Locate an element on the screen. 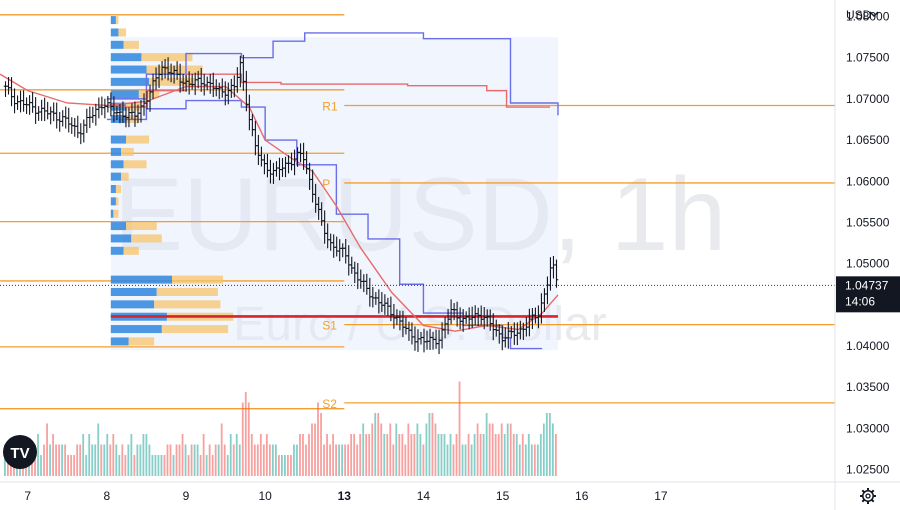  price-tick-label: 1.04000 is located at coordinates (868, 346).